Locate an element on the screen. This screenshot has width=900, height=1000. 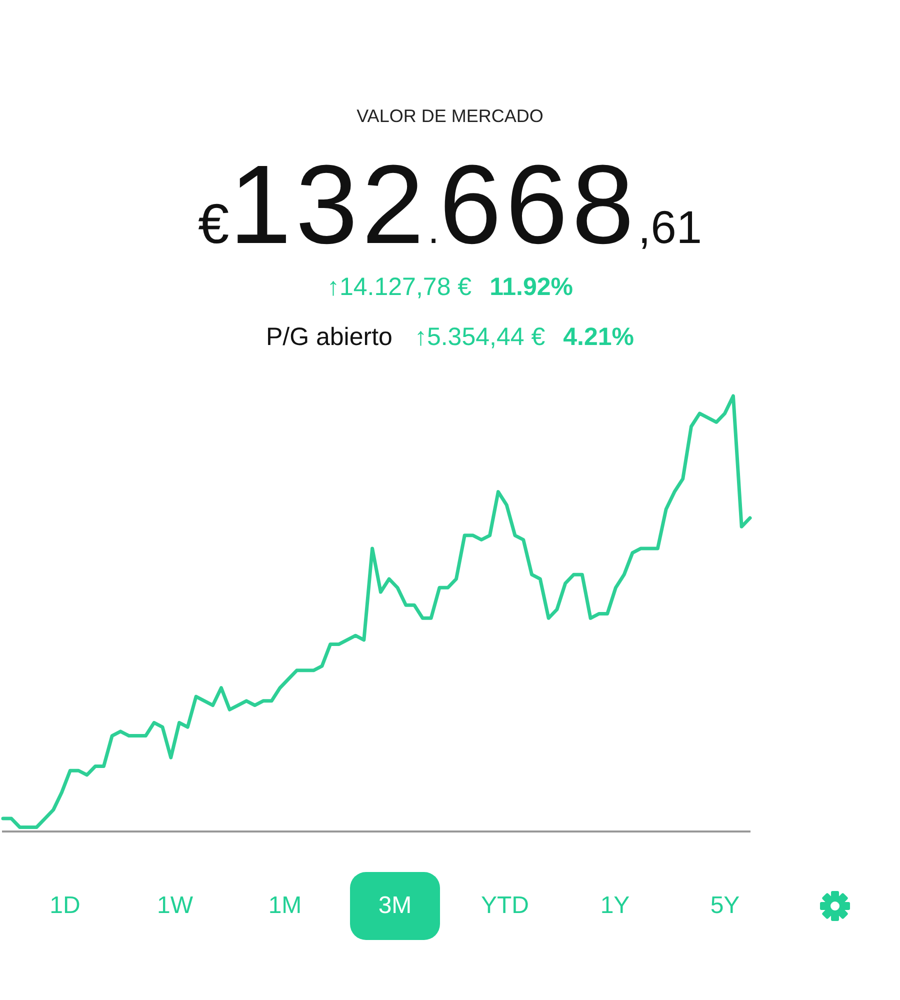
text: 1D is located at coordinates (65, 906).